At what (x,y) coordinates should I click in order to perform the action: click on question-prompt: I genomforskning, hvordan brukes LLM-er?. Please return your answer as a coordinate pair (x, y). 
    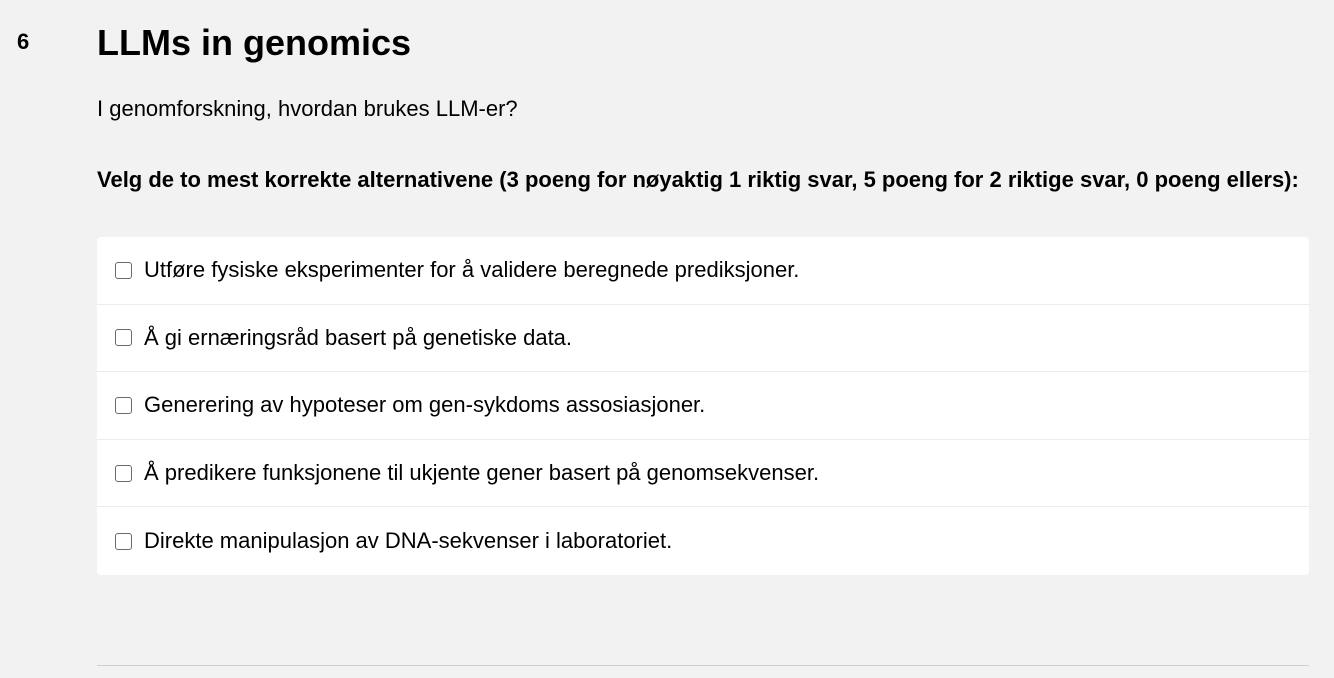
    Looking at the image, I should click on (307, 108).